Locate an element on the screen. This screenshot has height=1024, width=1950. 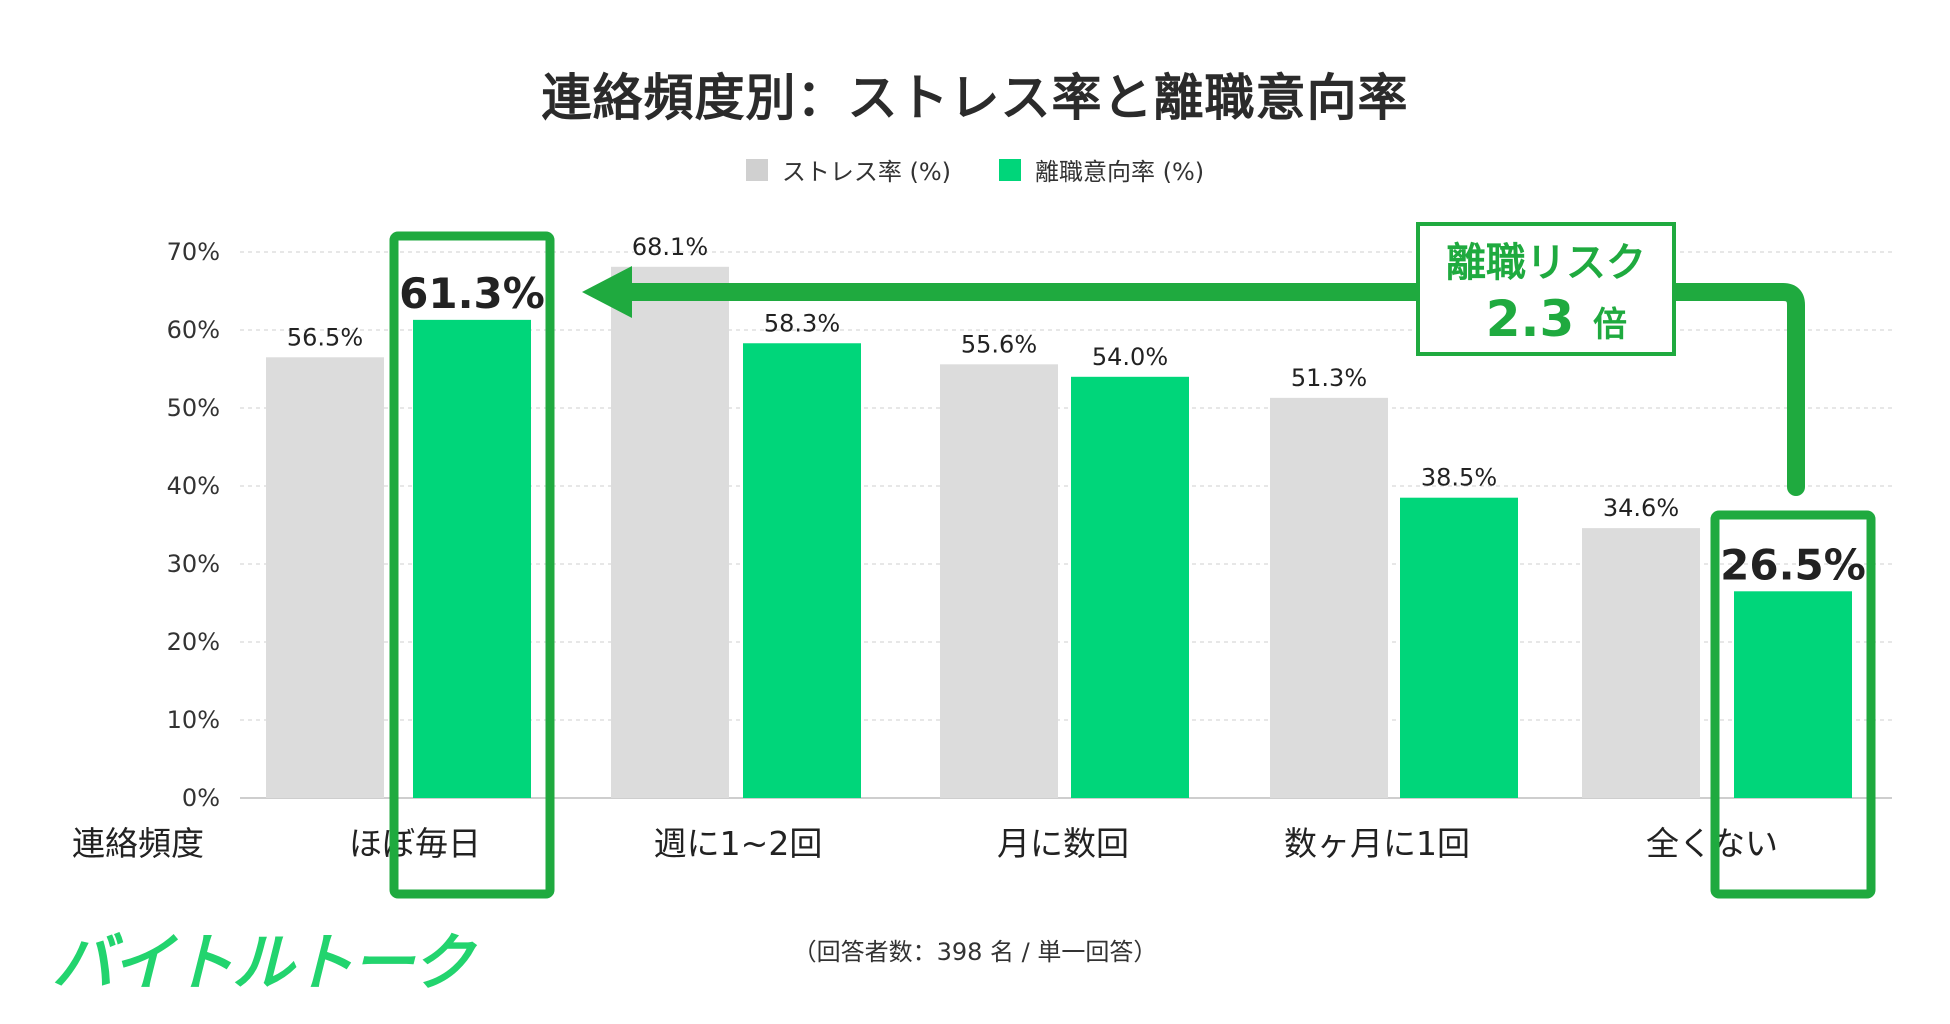
y-tick-label: 50% is located at coordinates (193, 408).